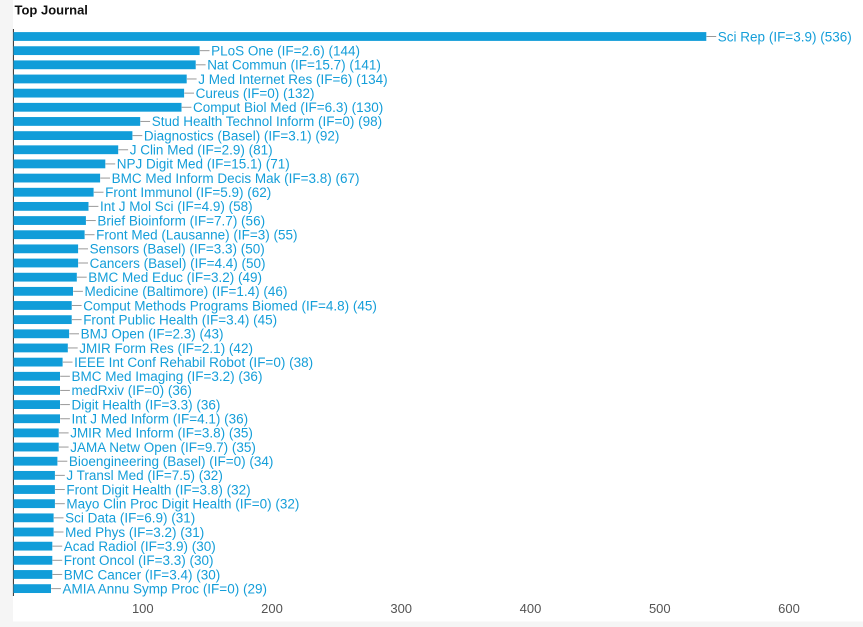 The width and height of the screenshot is (863, 627). What do you see at coordinates (175, 277) in the screenshot?
I see `svg-text: BMC Med Educ (IF=3.2) (49)` at bounding box center [175, 277].